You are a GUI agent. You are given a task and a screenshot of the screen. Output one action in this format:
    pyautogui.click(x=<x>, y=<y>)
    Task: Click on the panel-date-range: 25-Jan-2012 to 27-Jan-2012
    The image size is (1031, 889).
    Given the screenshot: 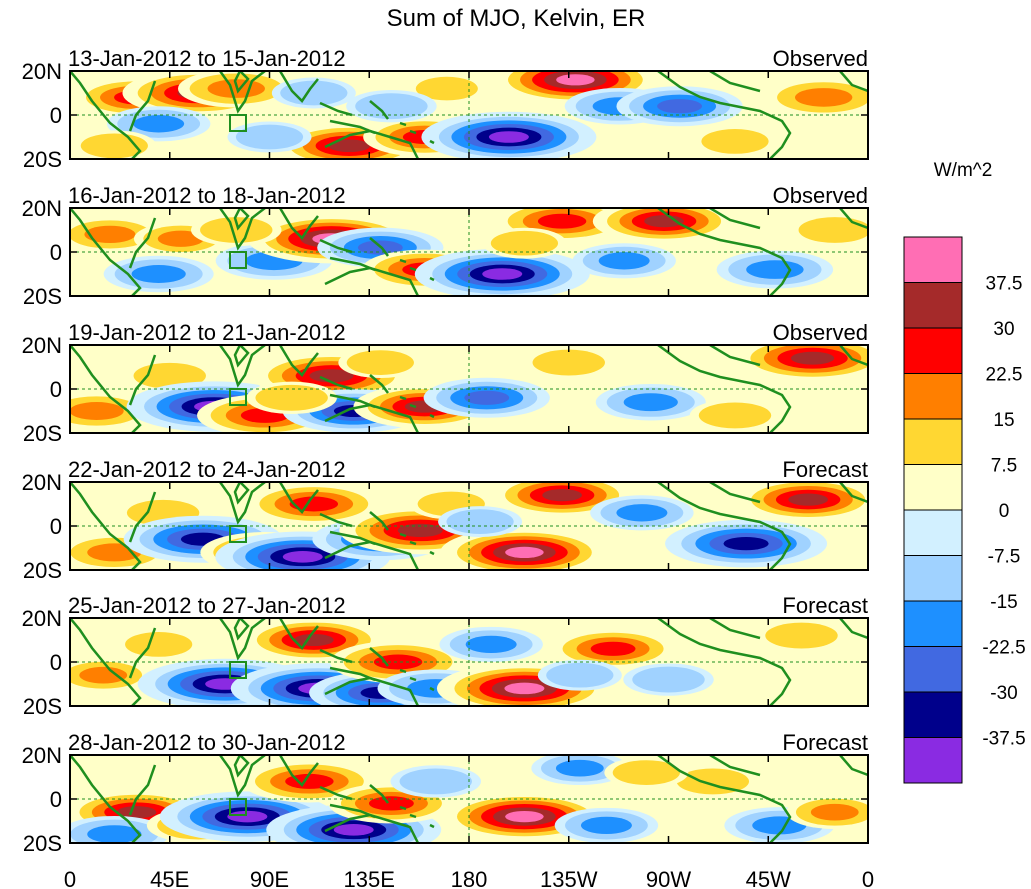 What is the action you would take?
    pyautogui.click(x=207, y=605)
    